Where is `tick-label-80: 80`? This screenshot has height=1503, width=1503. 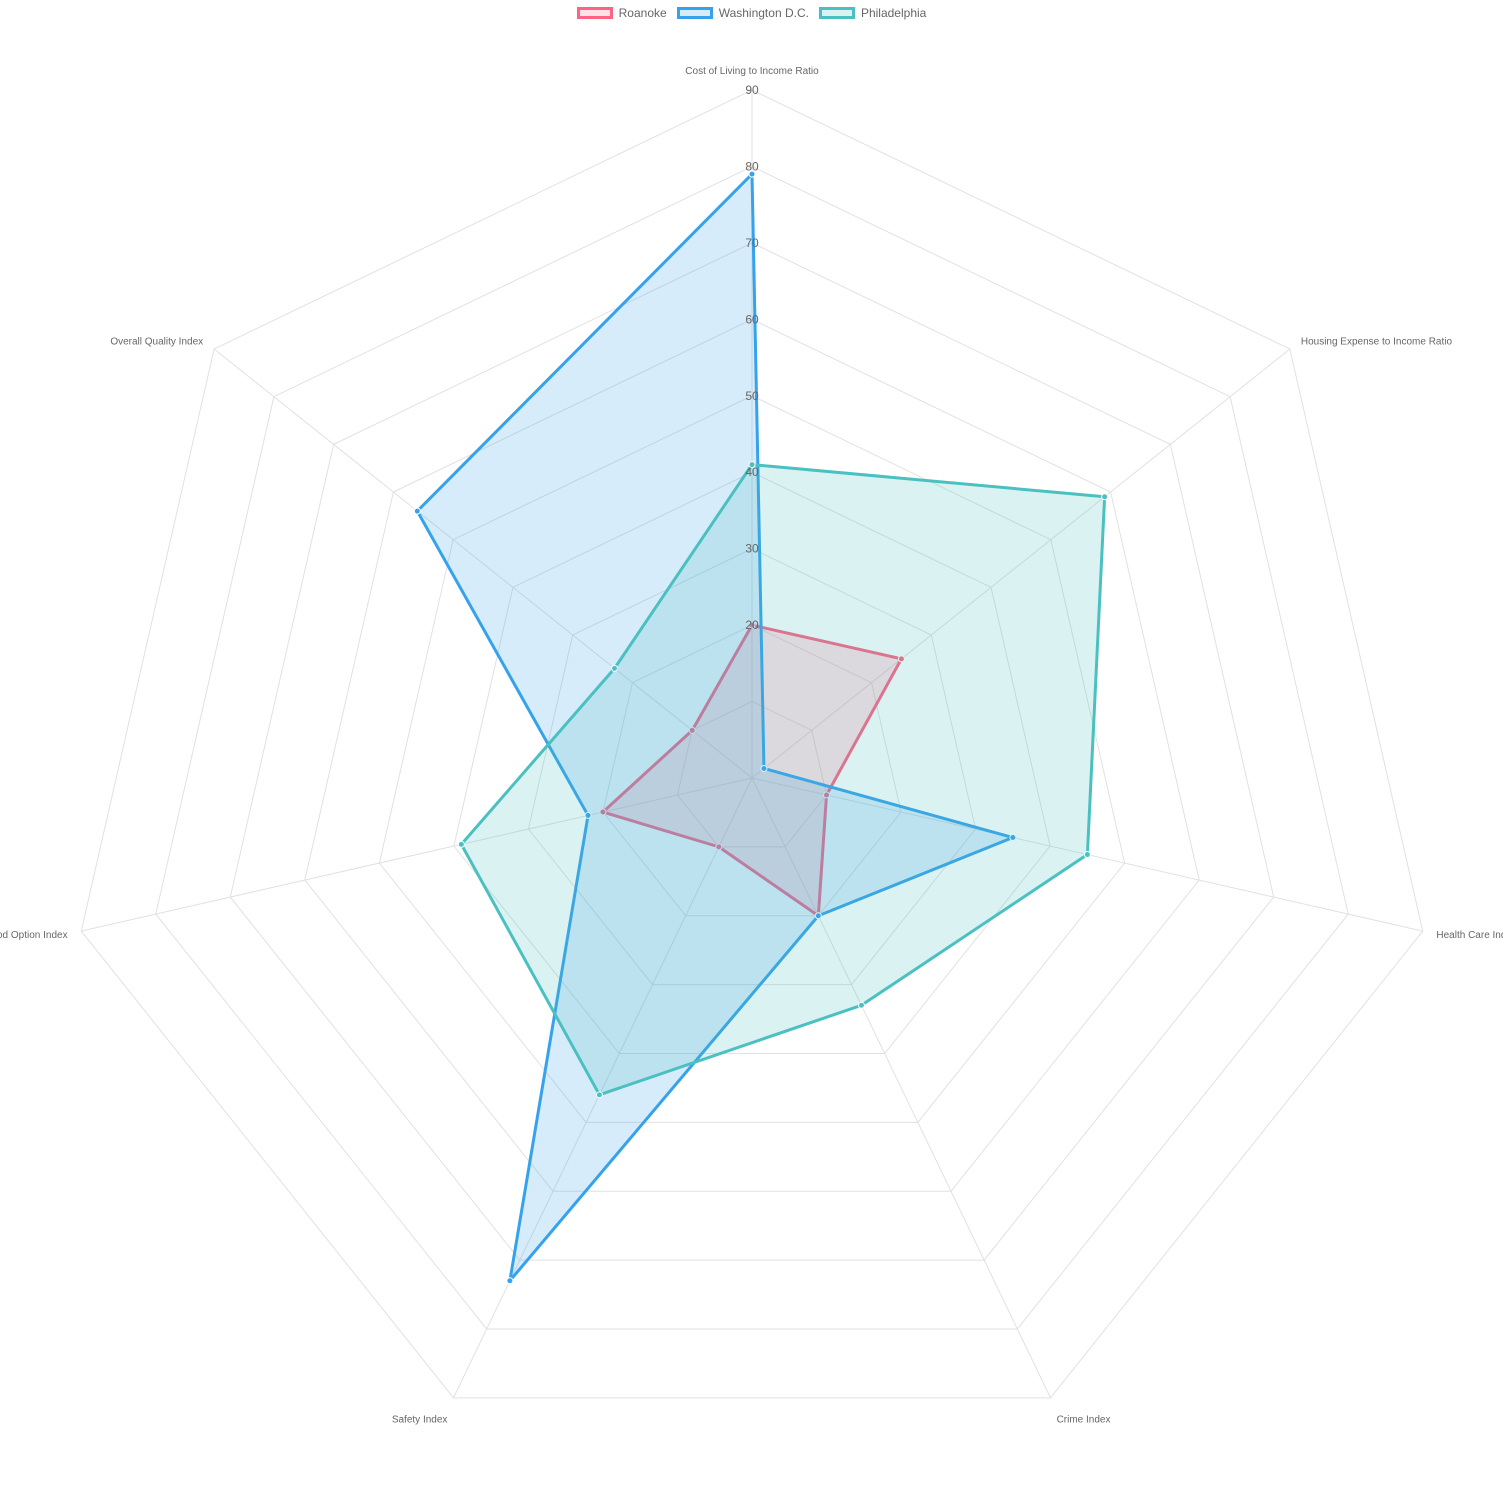
tick-label-80: 80 is located at coordinates (752, 166).